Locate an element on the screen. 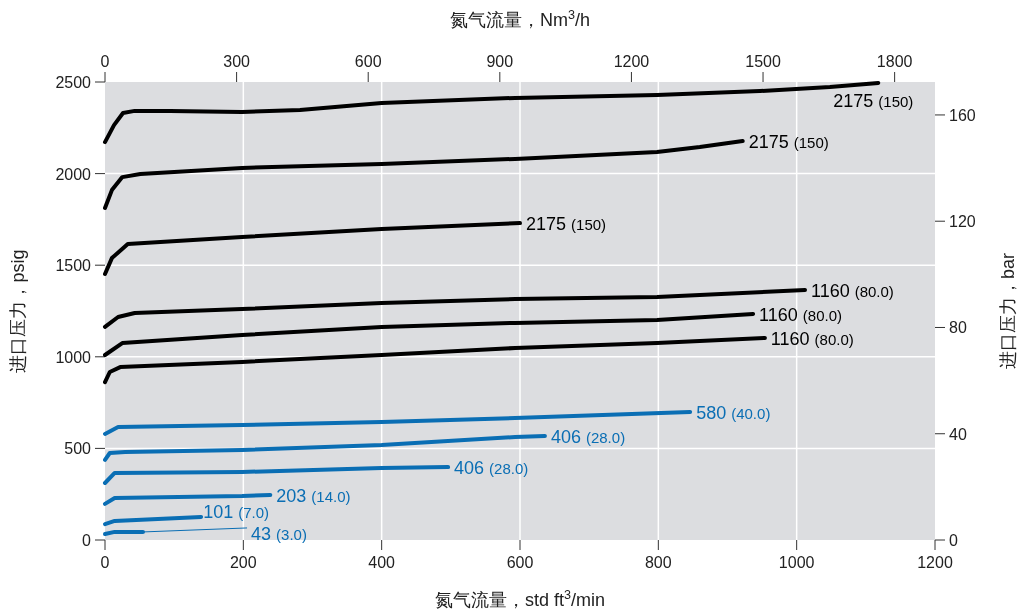  y2-tick-label: 80 is located at coordinates (958, 328).